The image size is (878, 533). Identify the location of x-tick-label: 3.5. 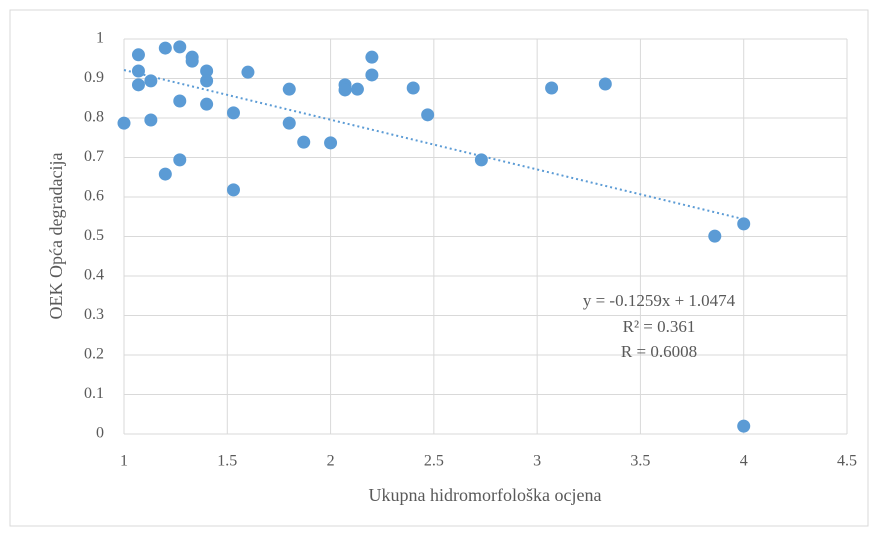
(640, 461).